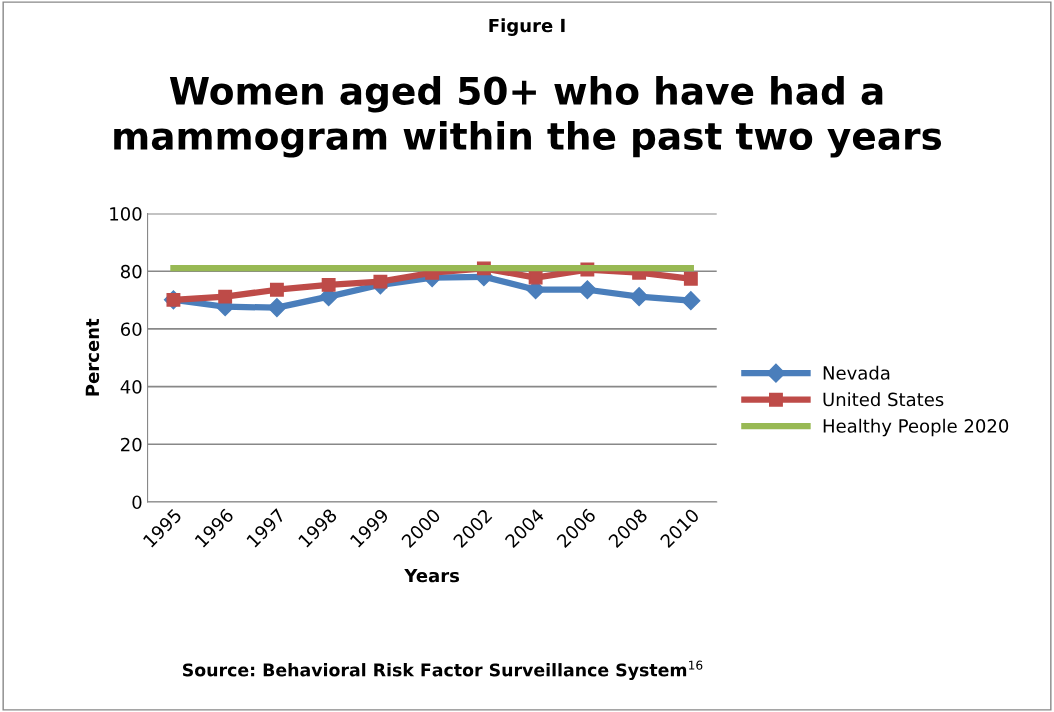 The width and height of the screenshot is (1054, 712). What do you see at coordinates (131, 387) in the screenshot?
I see `y-tick-label: 40` at bounding box center [131, 387].